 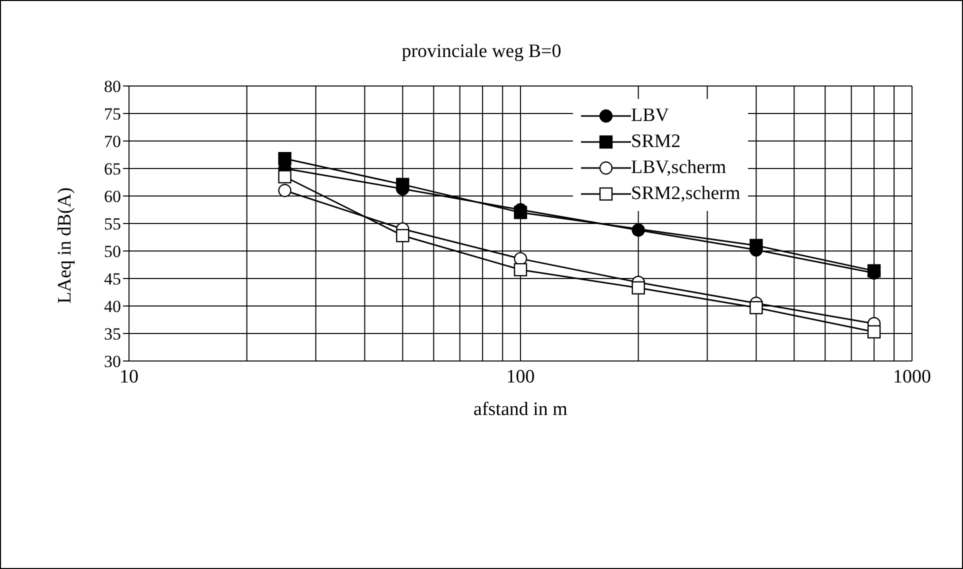 What do you see at coordinates (112, 114) in the screenshot?
I see `y-tick-label: 75` at bounding box center [112, 114].